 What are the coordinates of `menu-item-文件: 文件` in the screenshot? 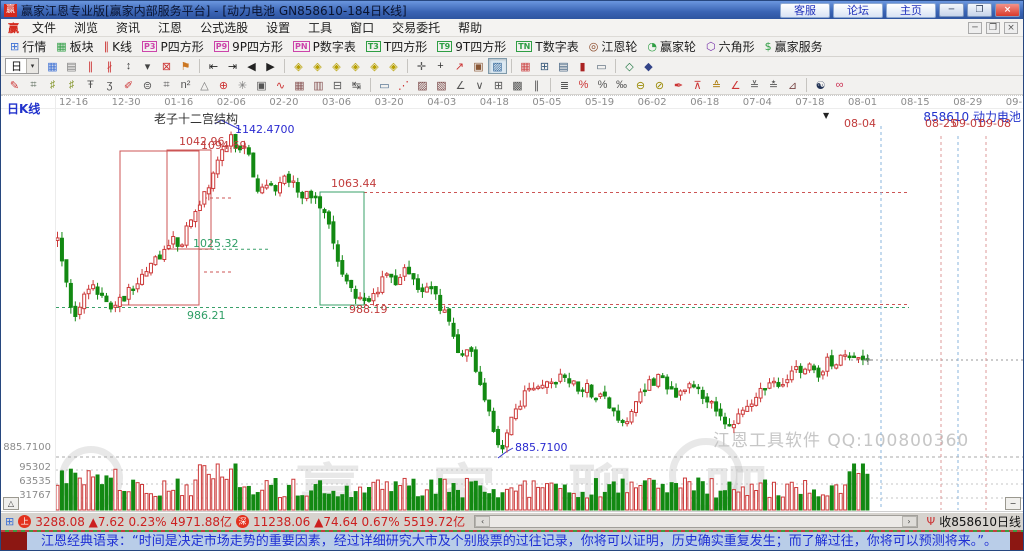 It's located at (44, 28).